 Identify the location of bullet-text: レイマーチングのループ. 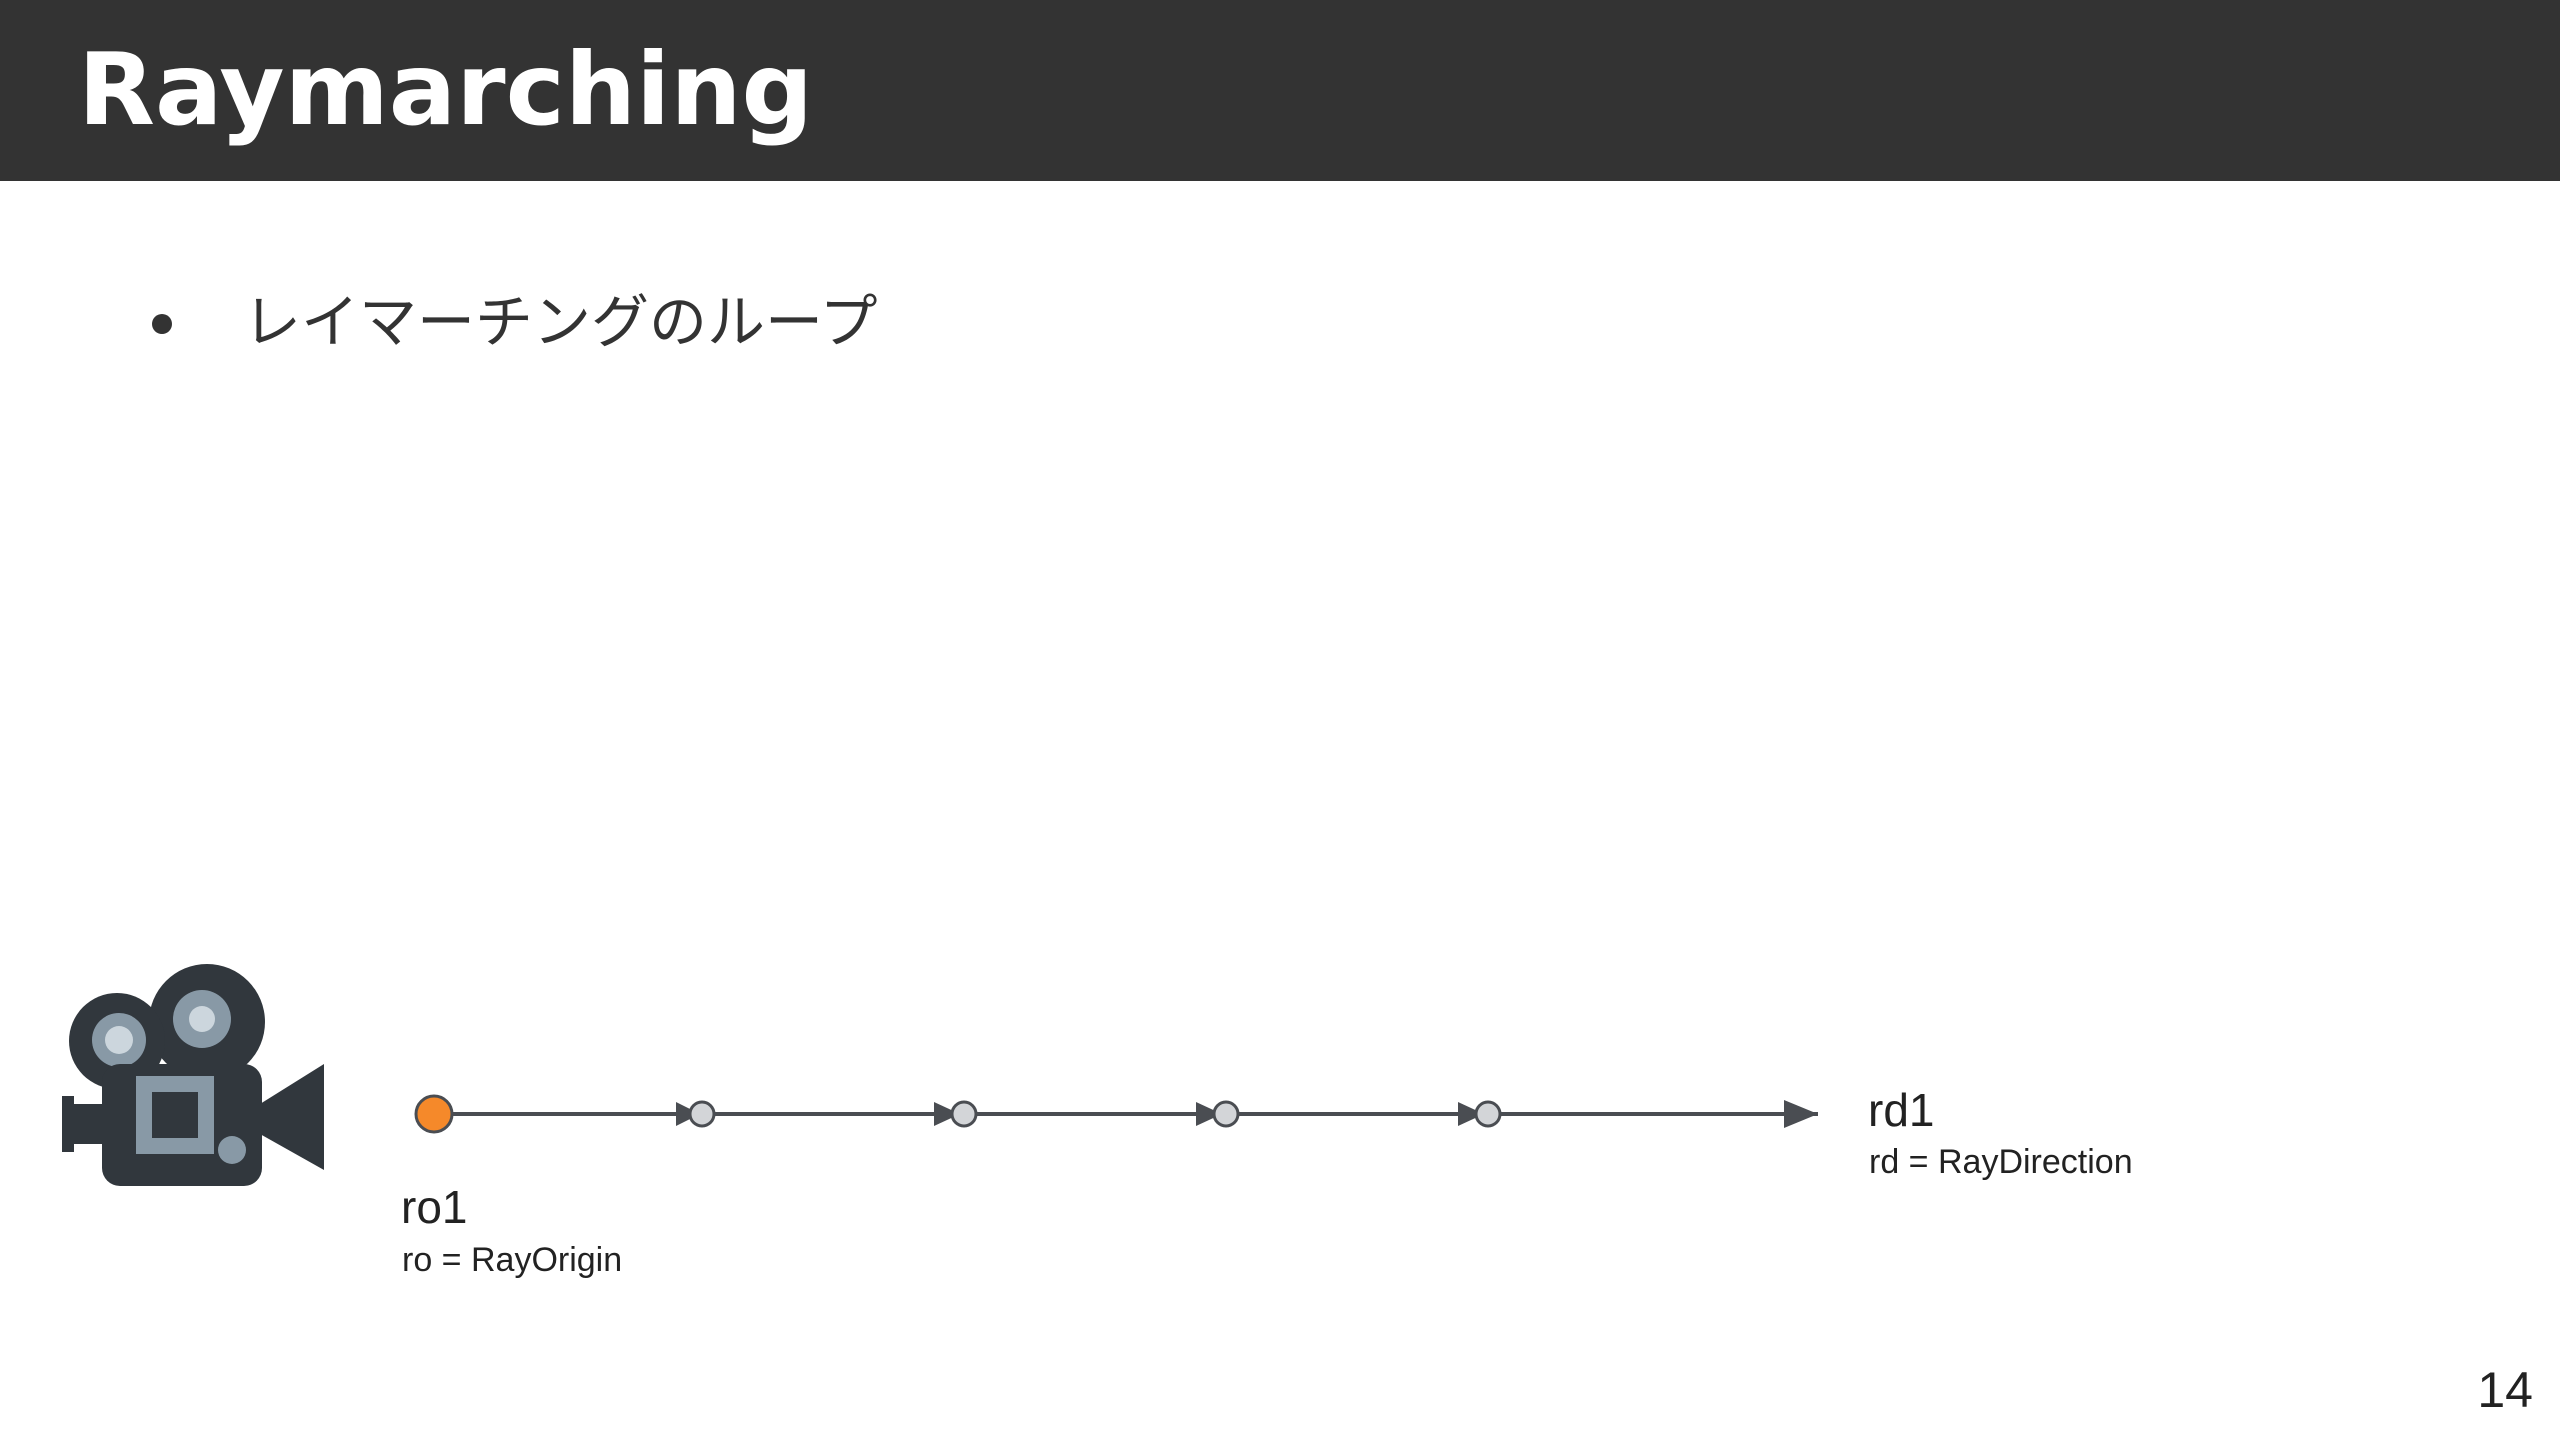
(560, 322).